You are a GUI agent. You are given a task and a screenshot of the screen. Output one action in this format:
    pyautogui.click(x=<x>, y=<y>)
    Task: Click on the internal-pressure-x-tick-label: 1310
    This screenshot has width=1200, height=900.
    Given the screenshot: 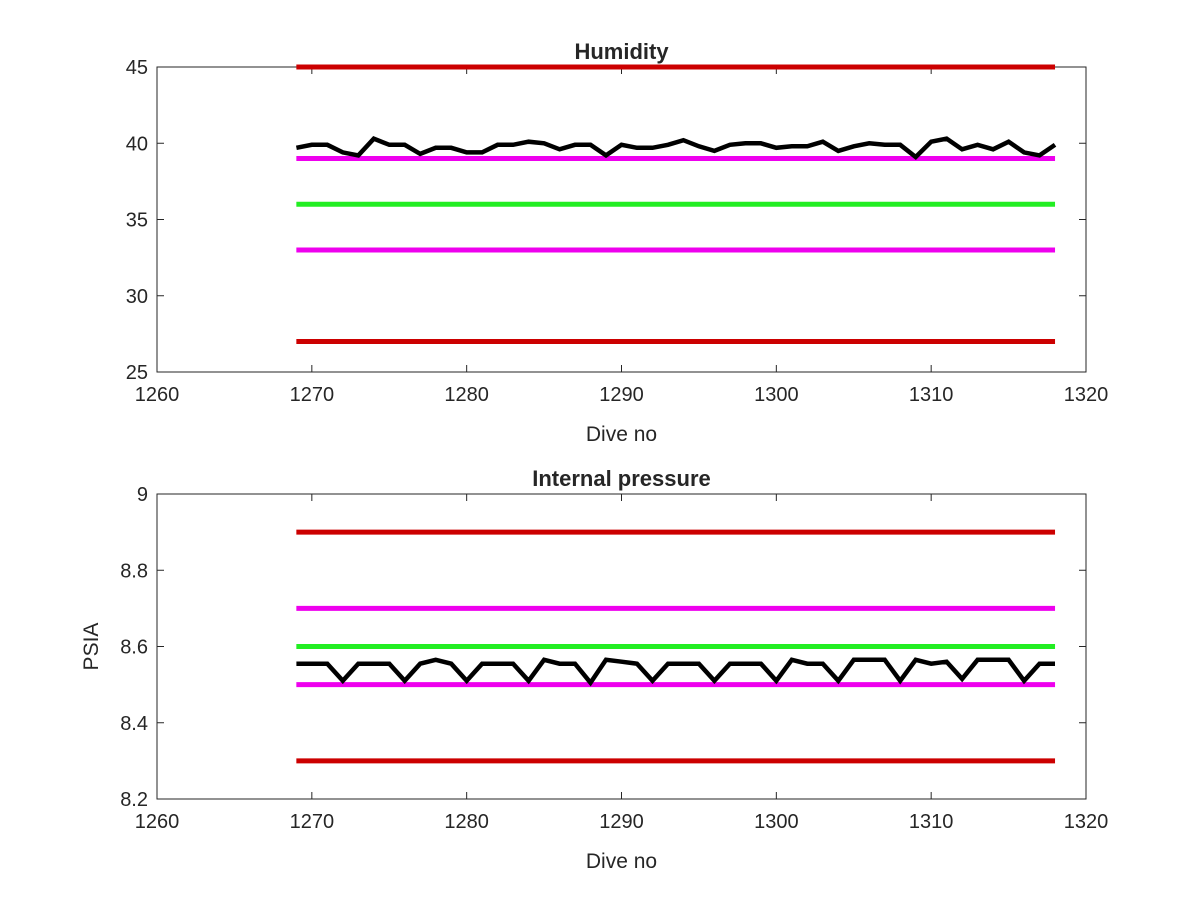 What is the action you would take?
    pyautogui.click(x=931, y=822)
    